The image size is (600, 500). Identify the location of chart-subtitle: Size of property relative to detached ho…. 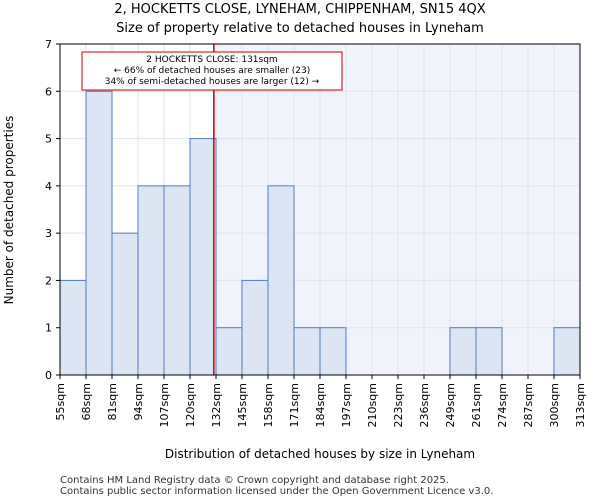
(300, 28).